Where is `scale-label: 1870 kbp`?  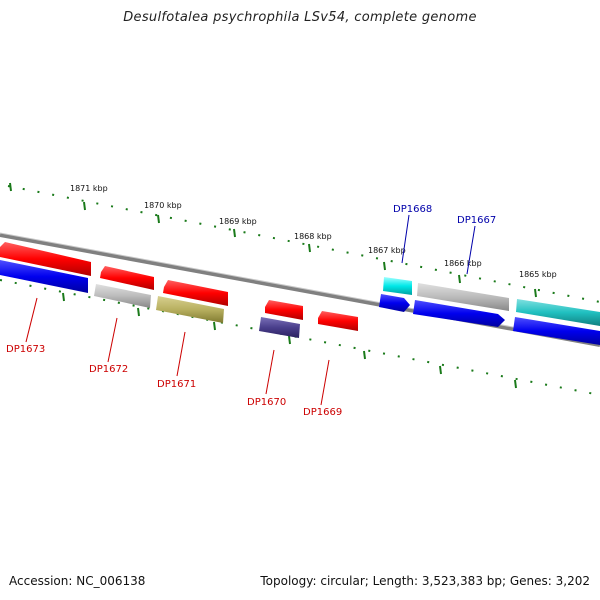 scale-label: 1870 kbp is located at coordinates (163, 205).